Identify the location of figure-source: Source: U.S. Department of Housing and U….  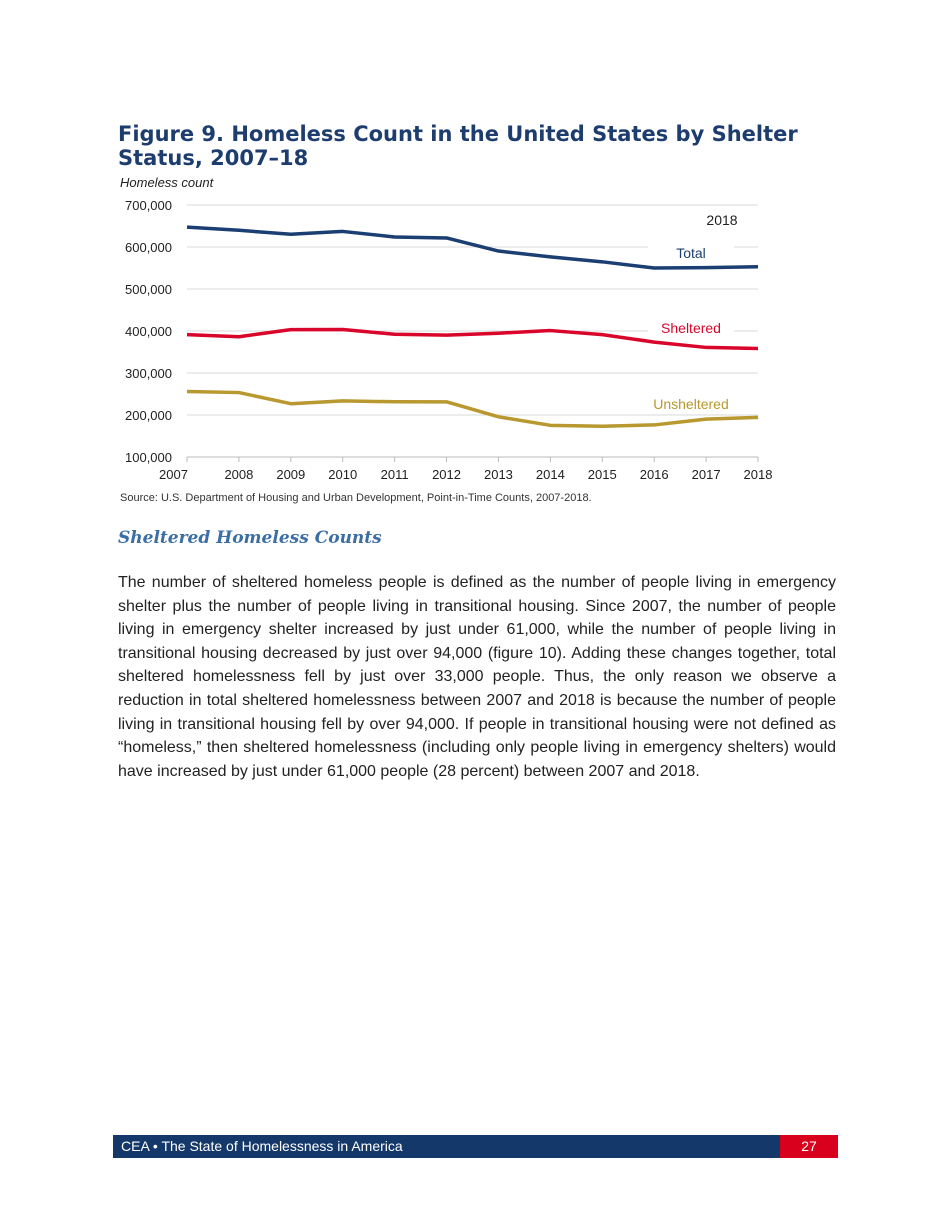
(356, 498).